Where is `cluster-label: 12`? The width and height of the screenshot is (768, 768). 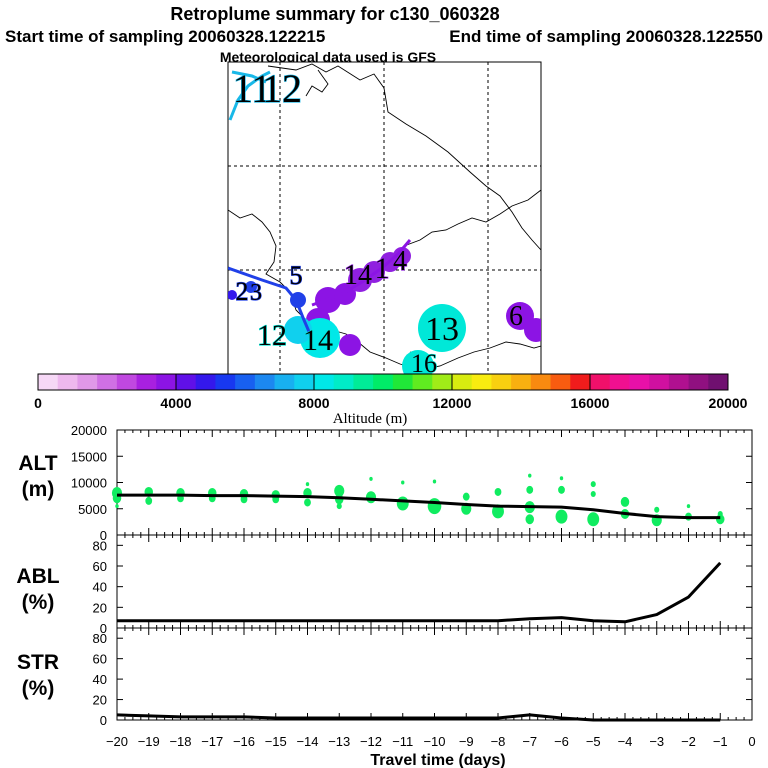
cluster-label: 12 is located at coordinates (272, 335).